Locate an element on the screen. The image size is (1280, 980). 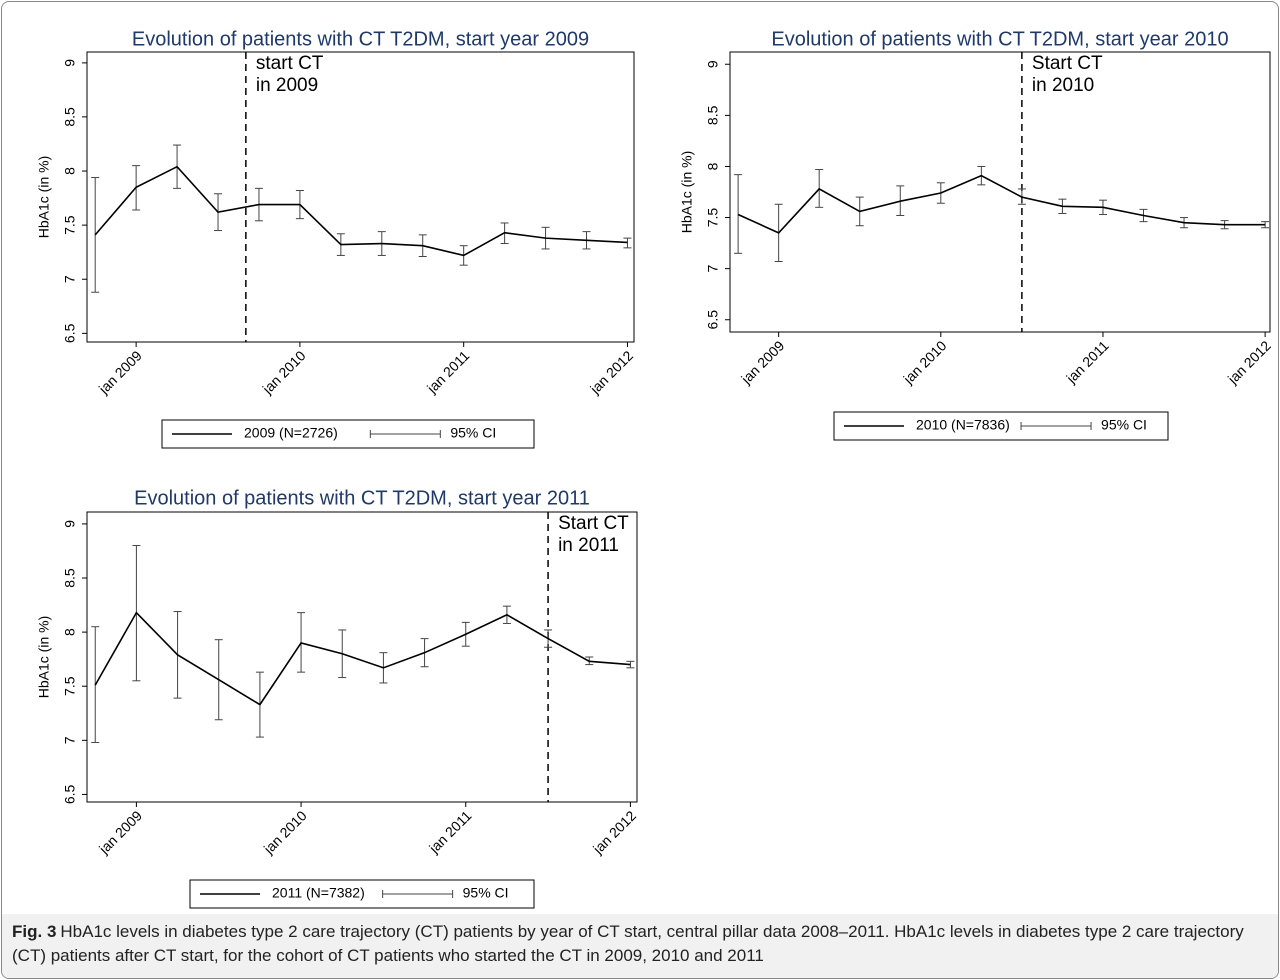
legend-label: 2011 (N=7382) is located at coordinates (318, 893).